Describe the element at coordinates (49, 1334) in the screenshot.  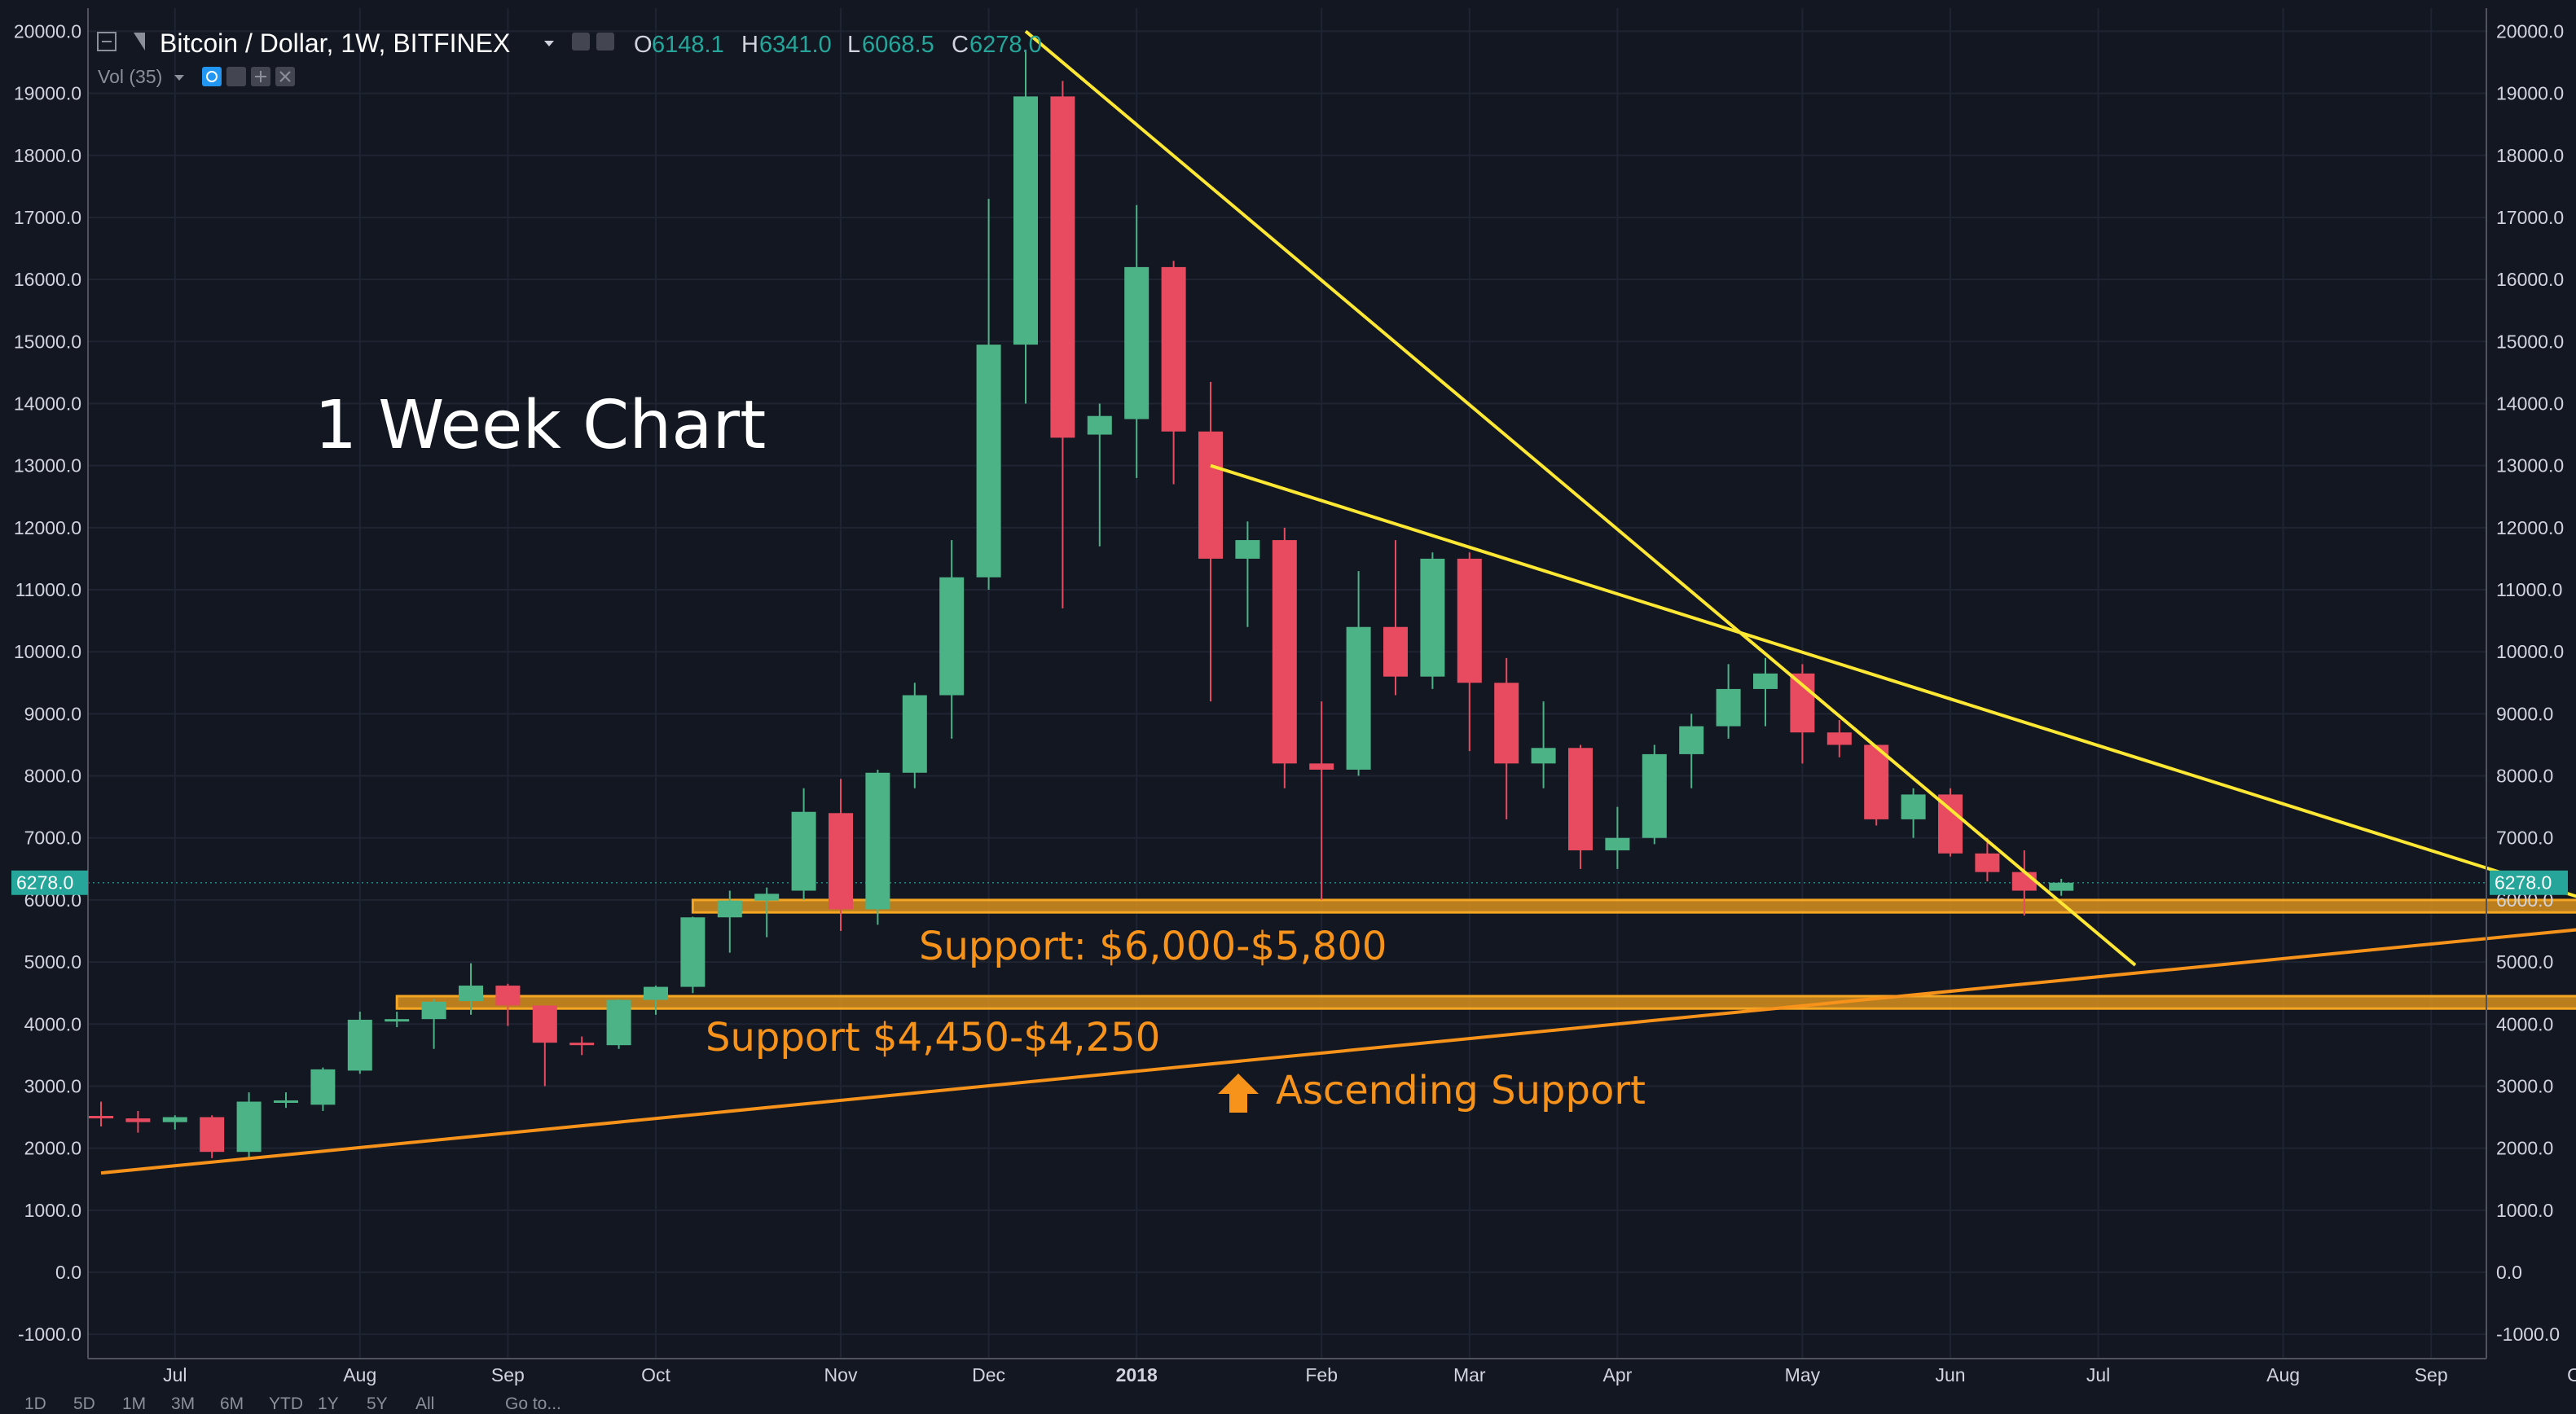
I see `y-tick-label-left: -1000.0` at that location.